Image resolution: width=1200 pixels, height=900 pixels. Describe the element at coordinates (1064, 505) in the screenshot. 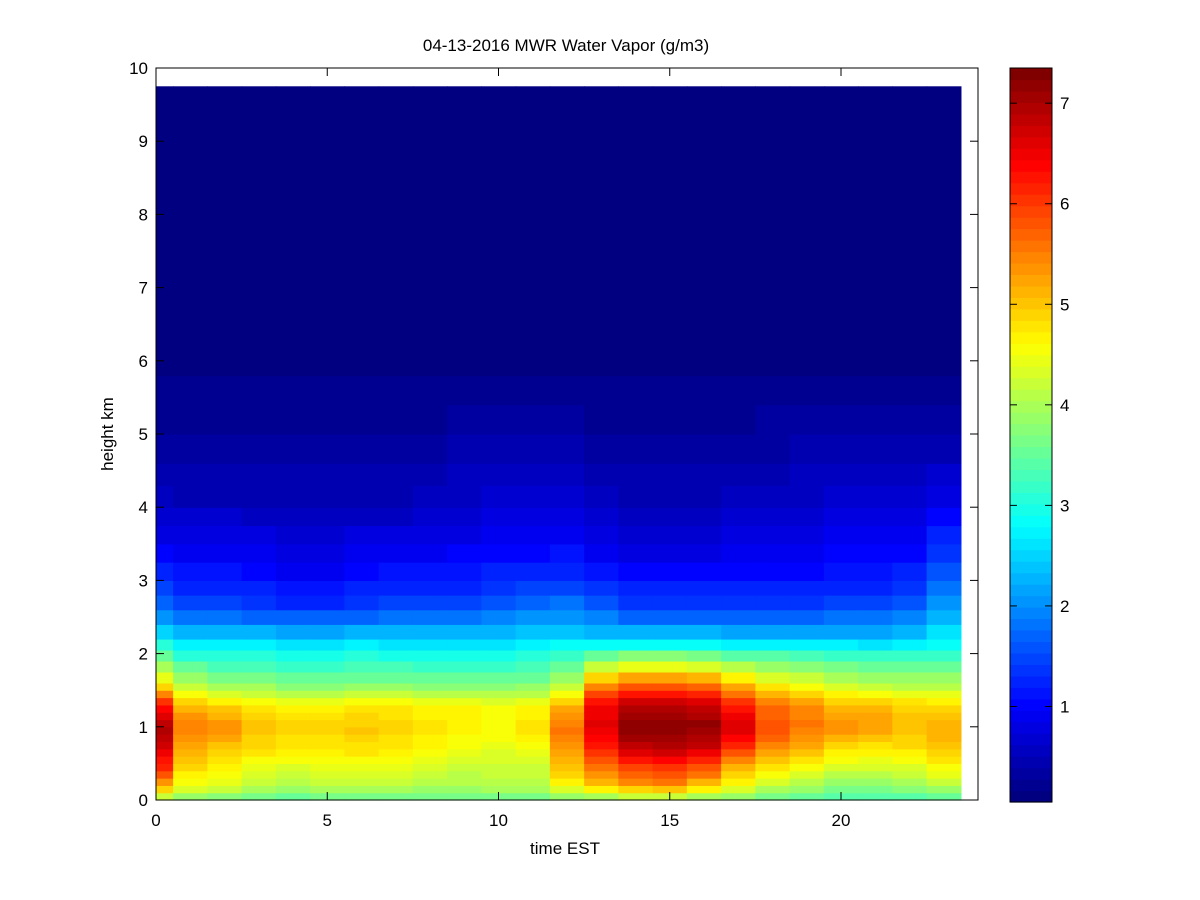

I see `colorbar-tick-label: 3` at that location.